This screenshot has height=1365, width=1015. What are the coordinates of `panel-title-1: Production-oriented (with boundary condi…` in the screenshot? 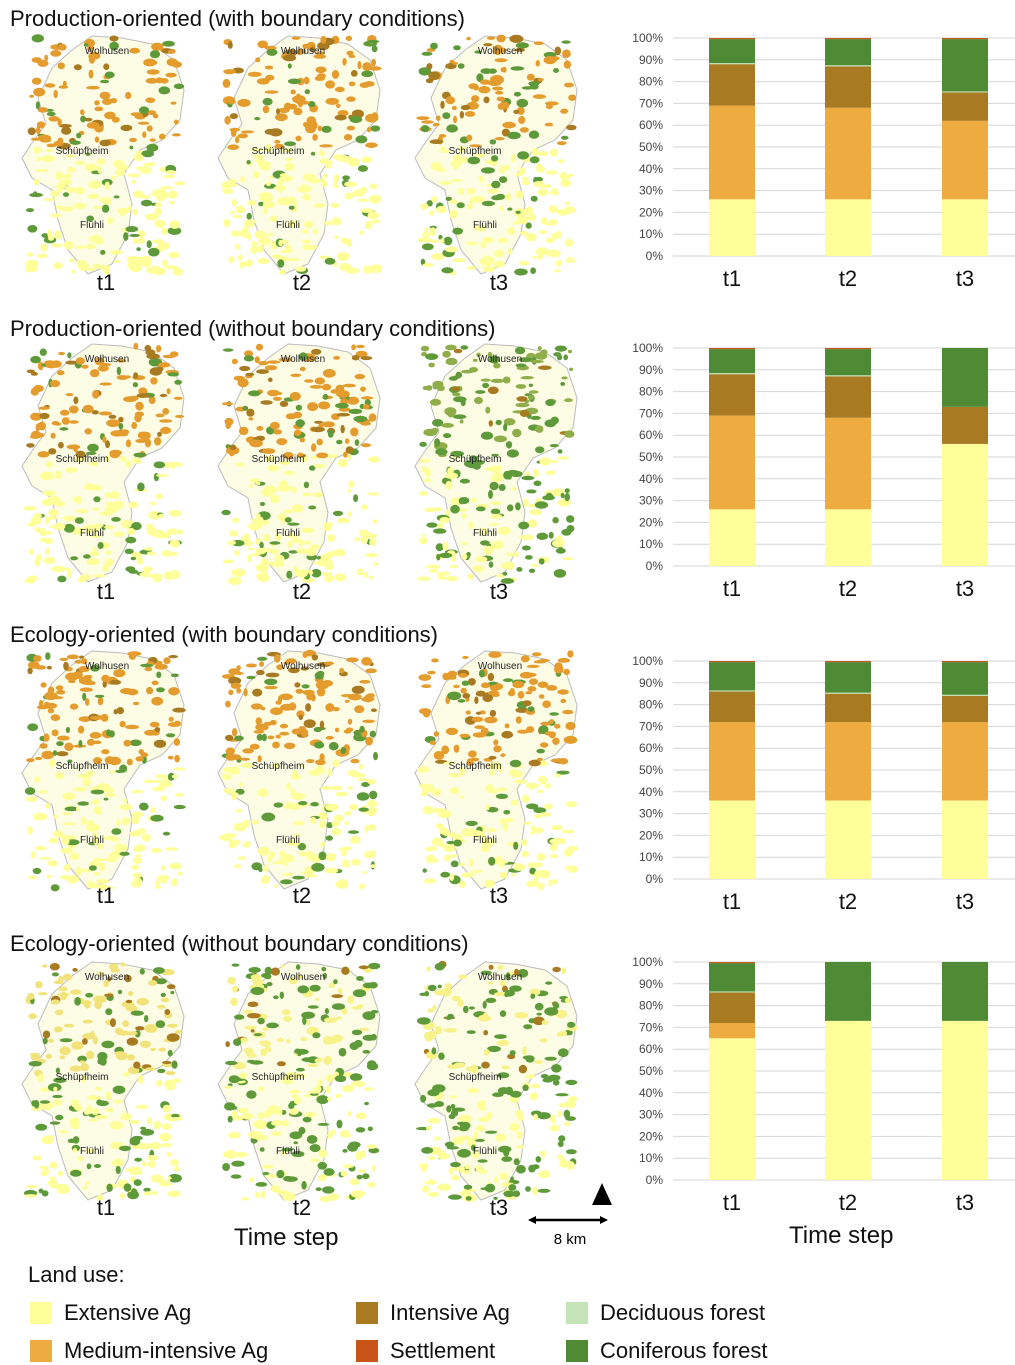 It's located at (237, 18).